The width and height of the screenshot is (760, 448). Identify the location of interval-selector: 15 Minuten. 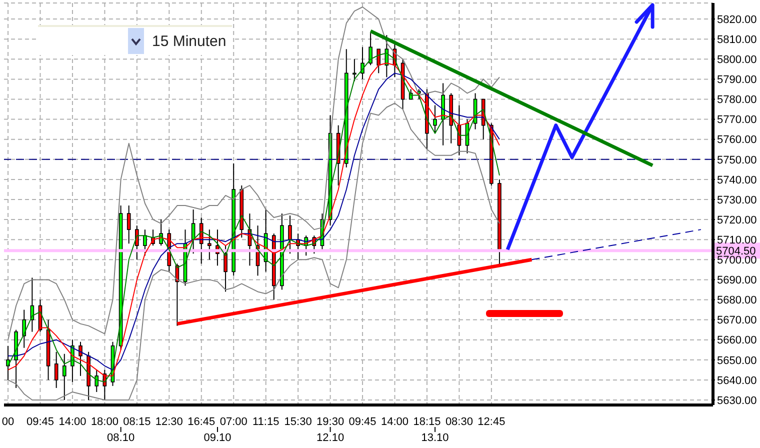
(135, 40).